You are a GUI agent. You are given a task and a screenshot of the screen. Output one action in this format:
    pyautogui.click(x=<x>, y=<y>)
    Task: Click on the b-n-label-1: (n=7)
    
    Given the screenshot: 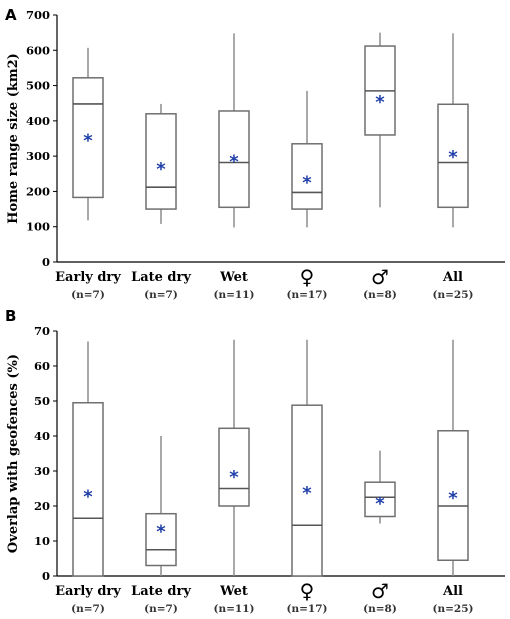 What is the action you would take?
    pyautogui.click(x=161, y=609)
    